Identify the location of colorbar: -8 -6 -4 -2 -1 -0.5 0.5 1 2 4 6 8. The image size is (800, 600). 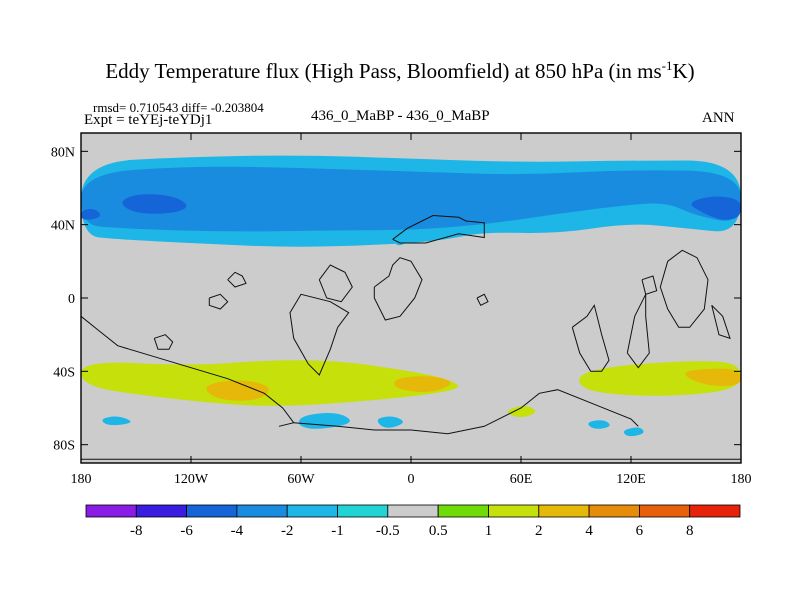
(413, 521).